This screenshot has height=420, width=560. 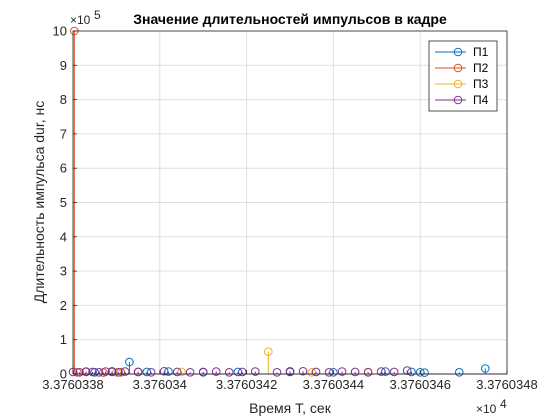 What do you see at coordinates (506, 384) in the screenshot?
I see `x-tick-label: 3.3760348` at bounding box center [506, 384].